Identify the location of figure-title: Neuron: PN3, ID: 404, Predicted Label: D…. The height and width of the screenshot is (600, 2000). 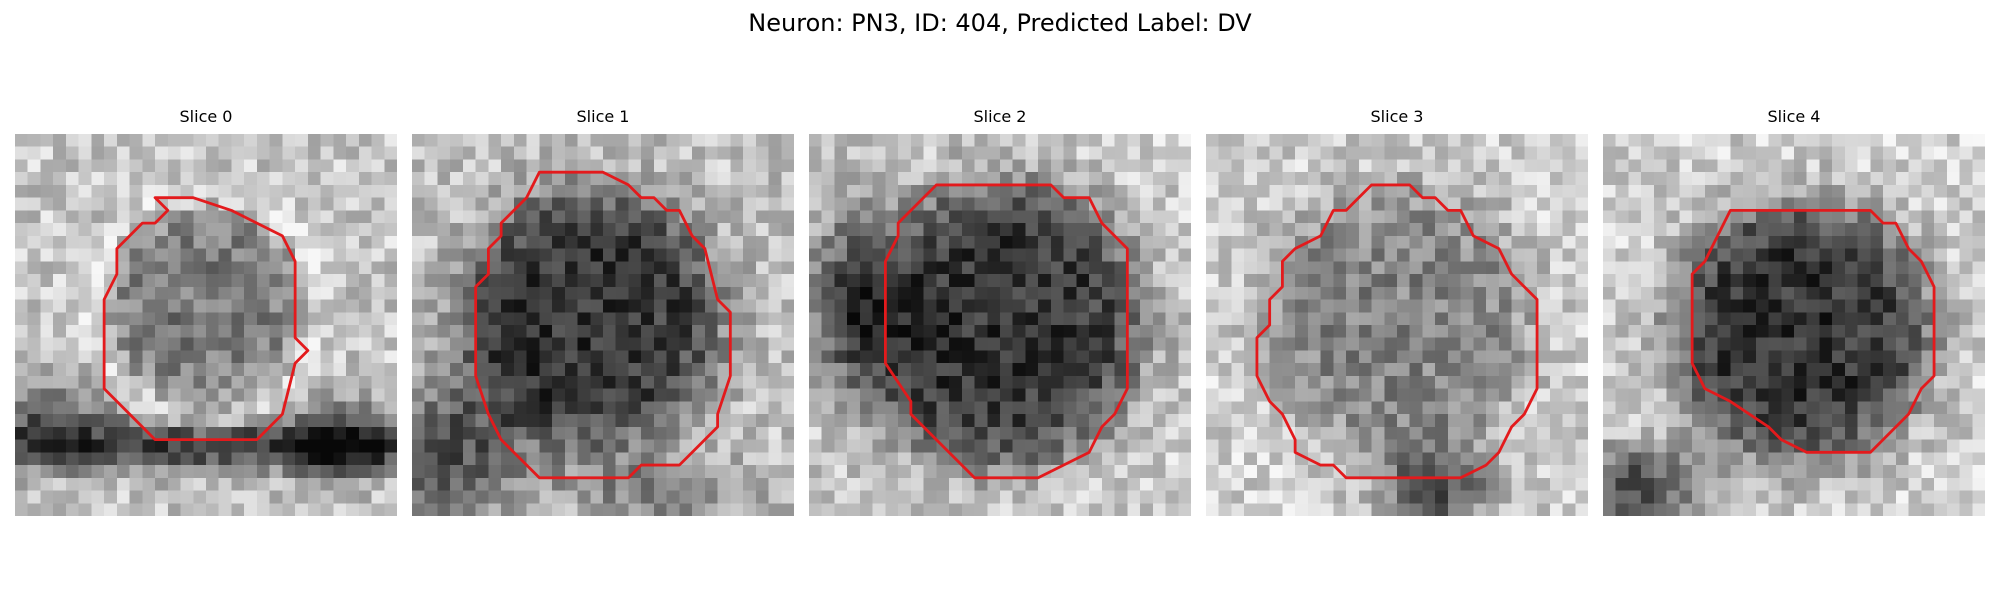
(1000, 23).